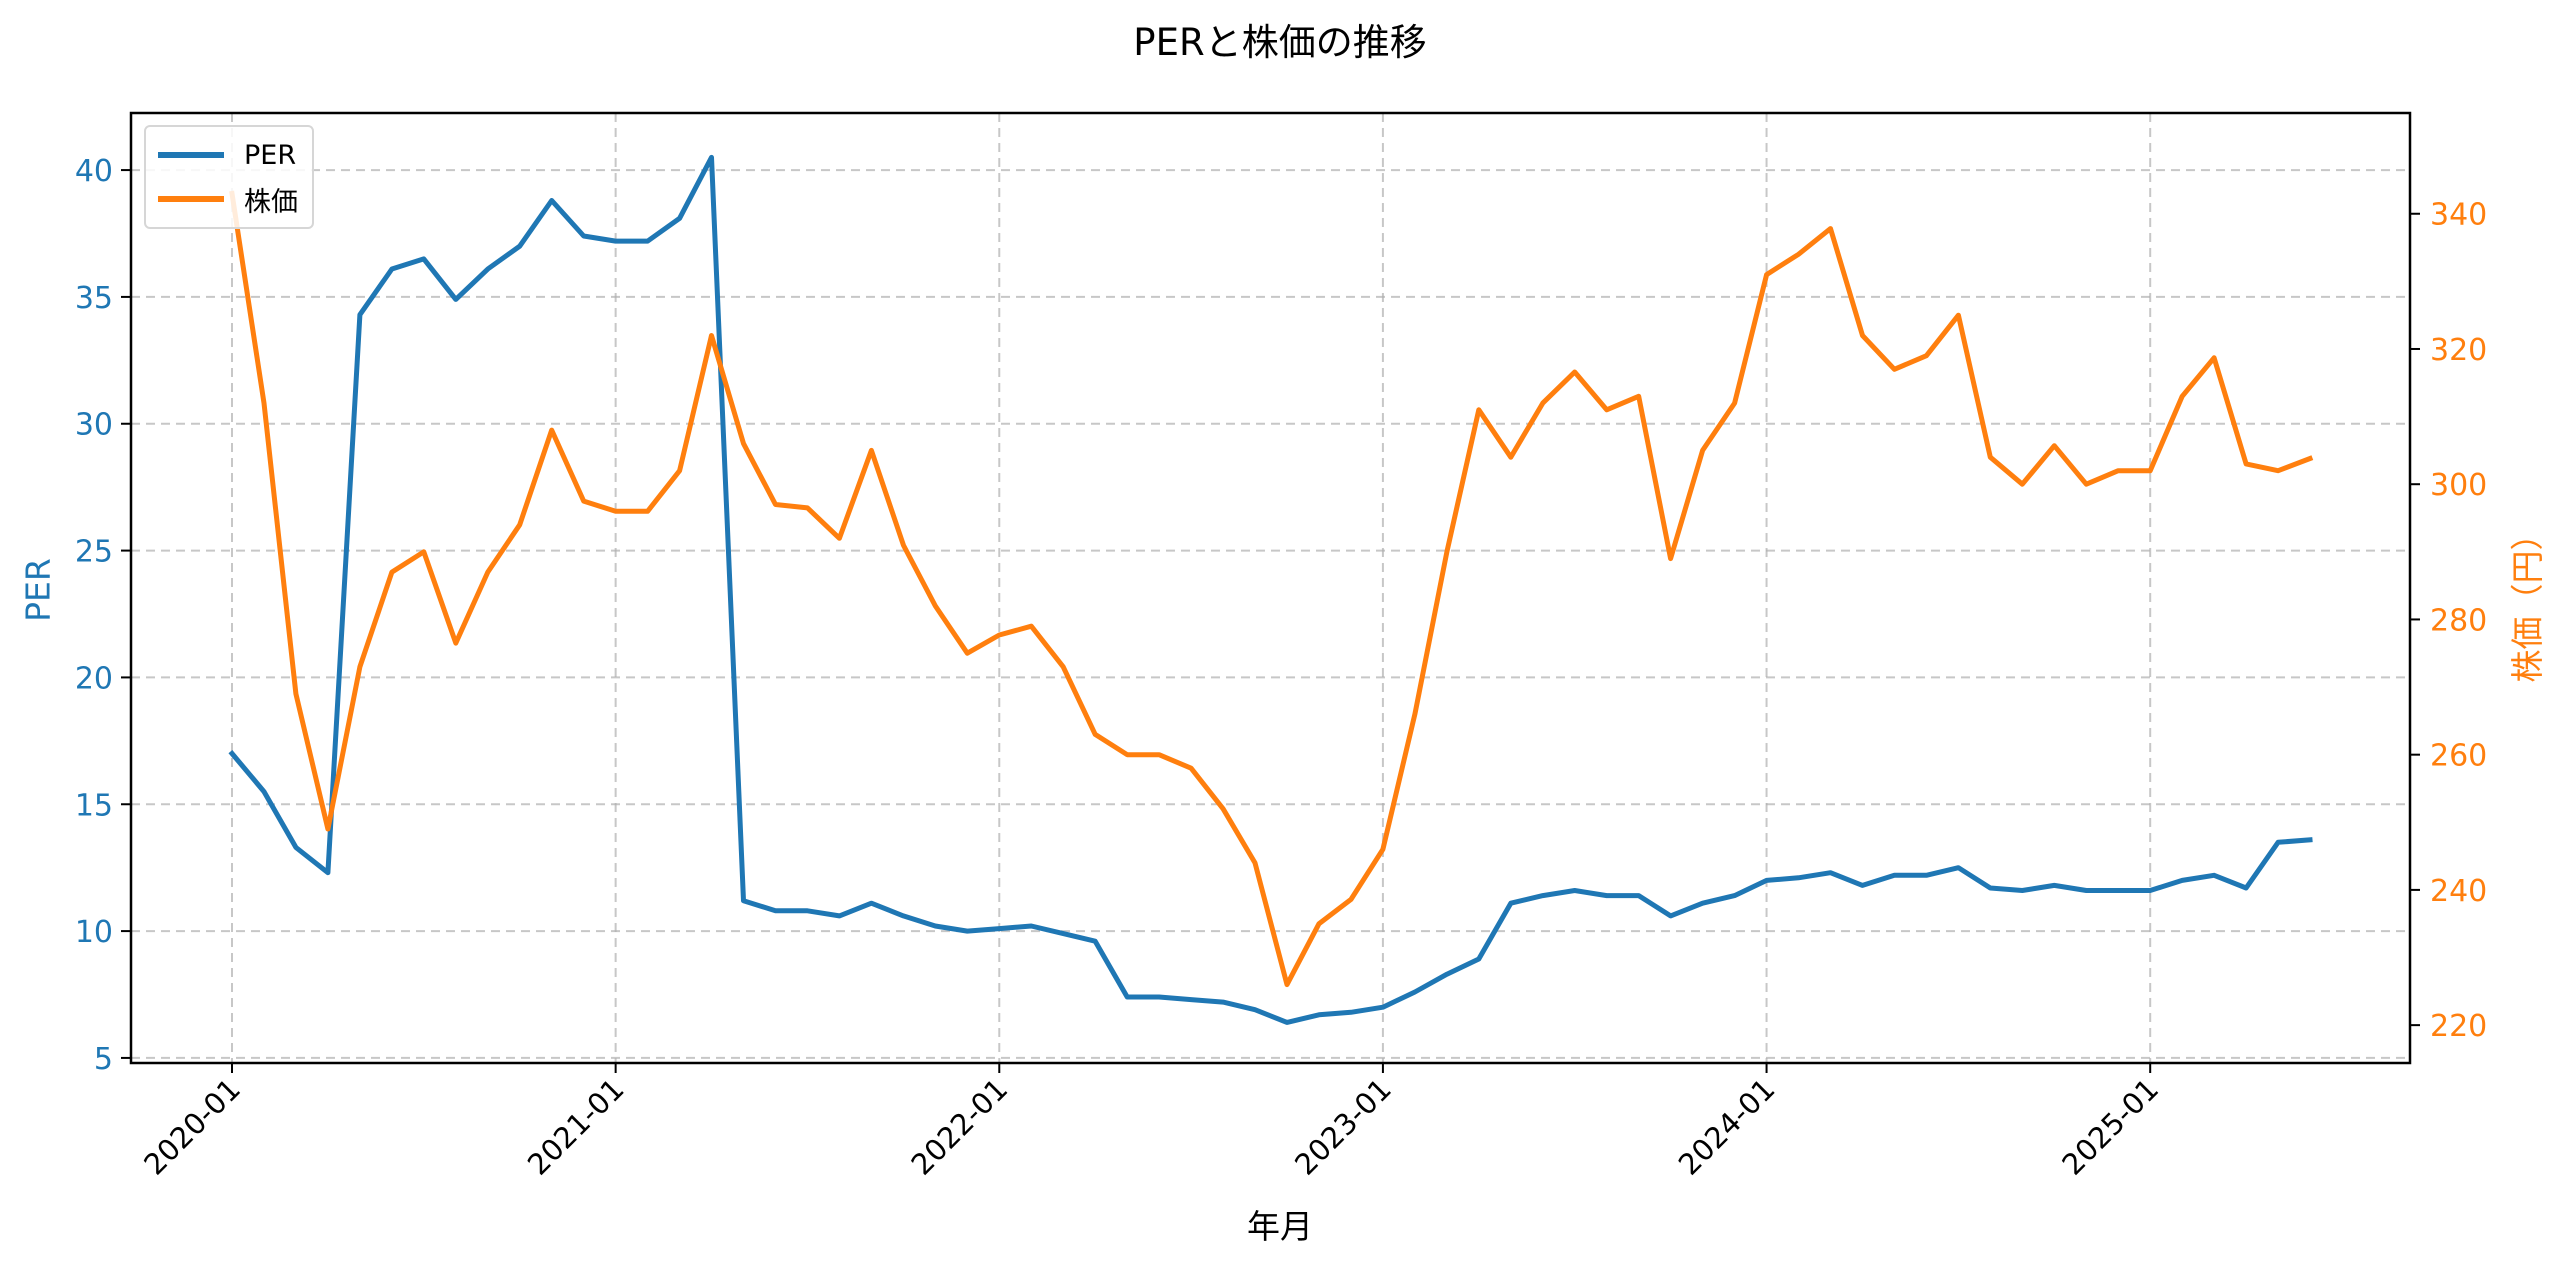 The width and height of the screenshot is (2560, 1269). Describe the element at coordinates (2527, 600) in the screenshot. I see `y-axis-right-label: 株価（円）` at that location.